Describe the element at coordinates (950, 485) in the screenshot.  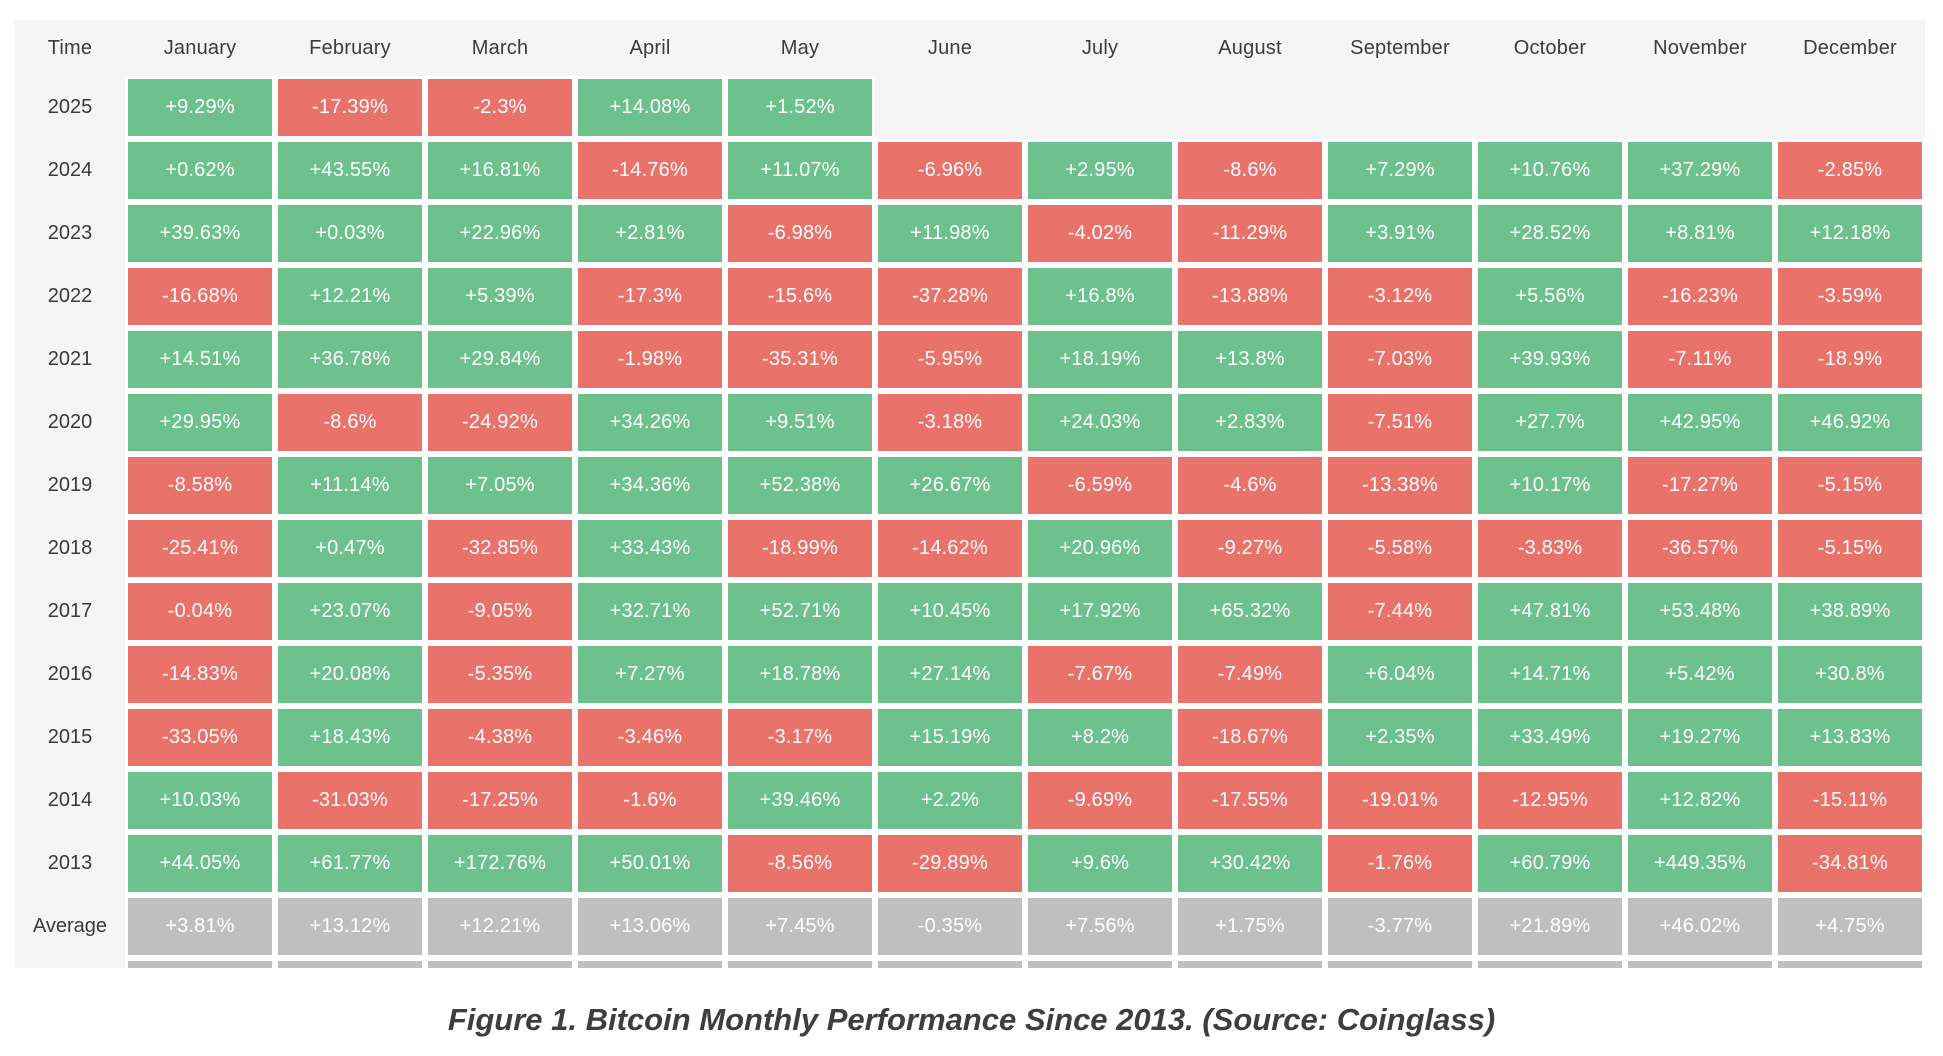
I see `perf-cell-2019-june: +26.67%` at that location.